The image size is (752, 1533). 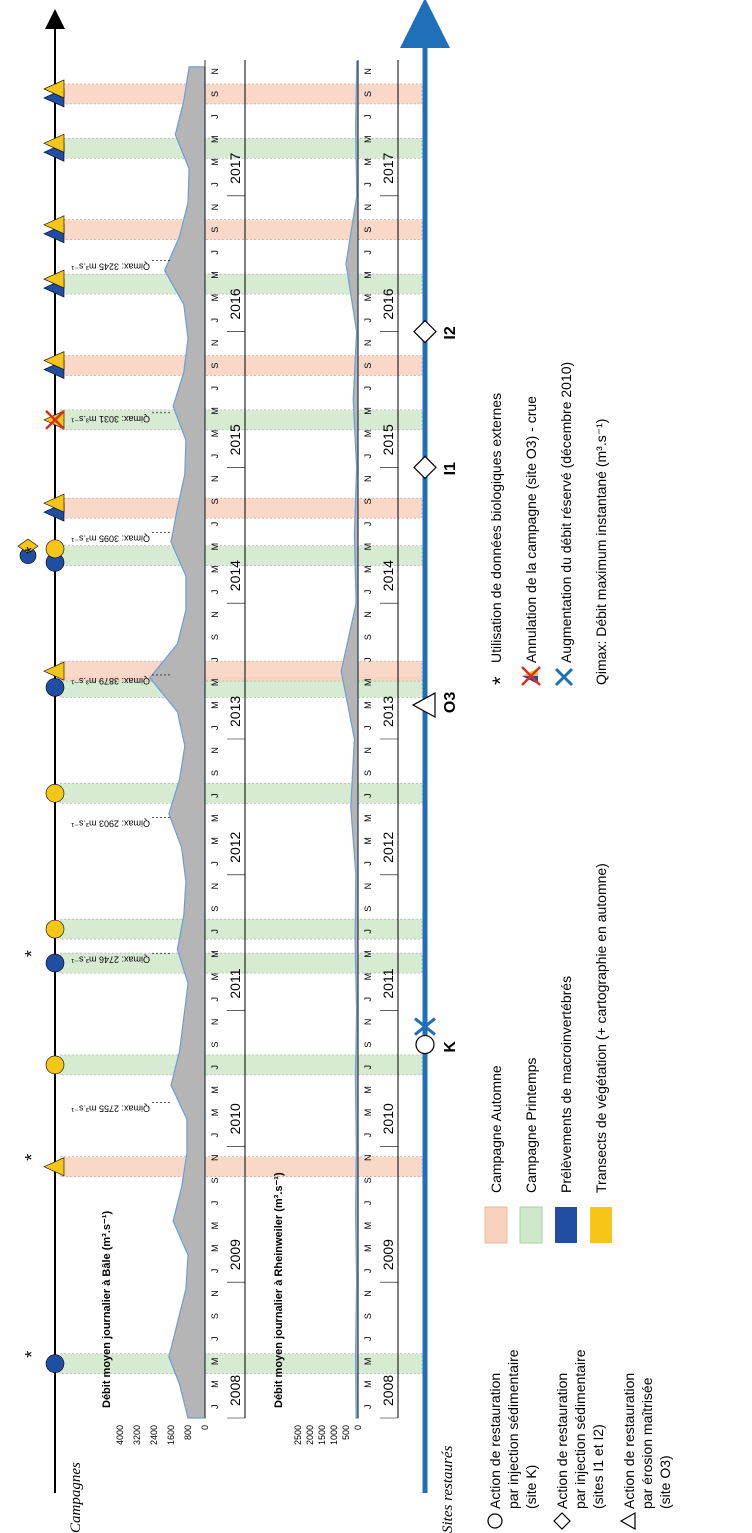 I want to click on cancel-cross-marker, so click(x=55, y=419).